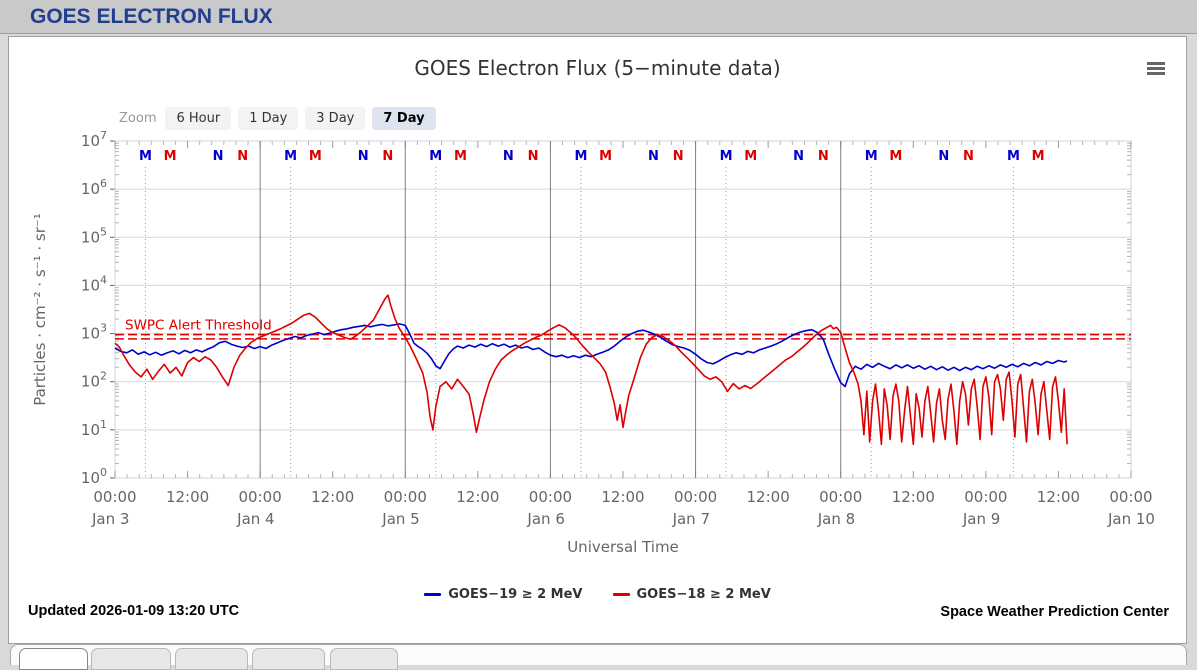 The height and width of the screenshot is (670, 1197). What do you see at coordinates (198, 118) in the screenshot?
I see `zoom-6hour-button: 6 Hour` at bounding box center [198, 118].